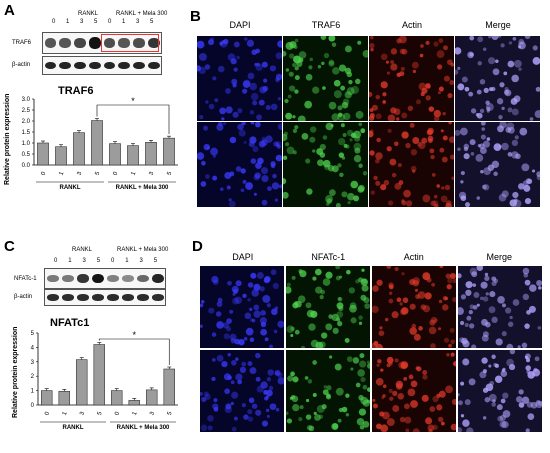  Describe the element at coordinates (105, 278) in the screenshot. I see `blot-c-nfat` at that location.